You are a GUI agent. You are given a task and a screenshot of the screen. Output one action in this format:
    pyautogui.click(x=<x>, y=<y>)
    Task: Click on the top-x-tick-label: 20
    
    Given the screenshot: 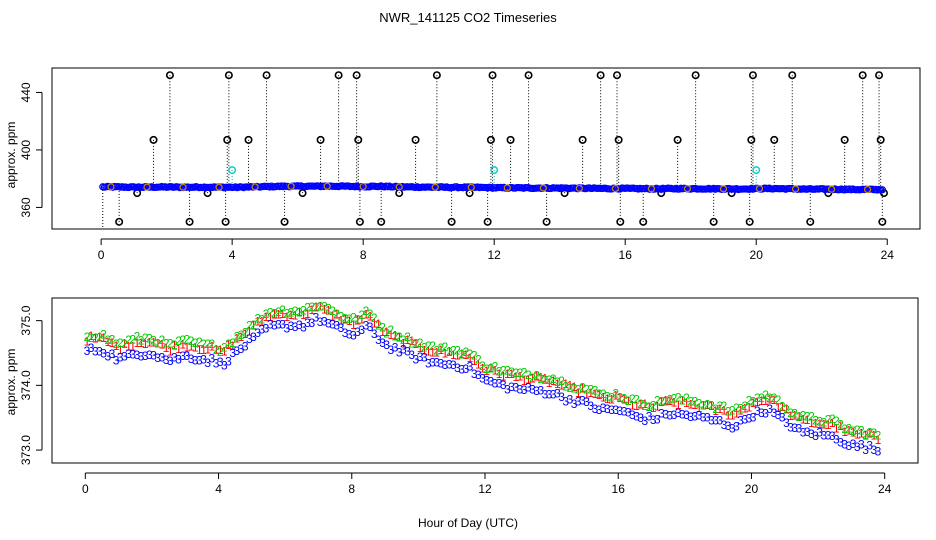 What is the action you would take?
    pyautogui.click(x=757, y=255)
    